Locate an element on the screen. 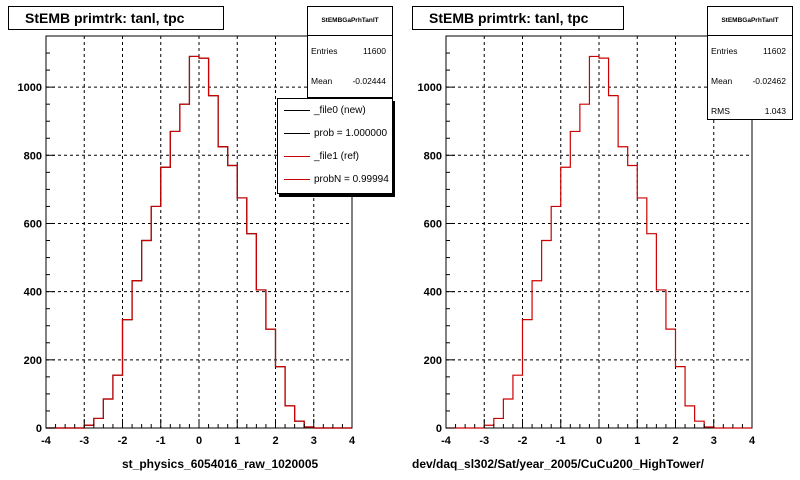 This screenshot has width=800, height=480. right-x-tick-label: -4 is located at coordinates (446, 441).